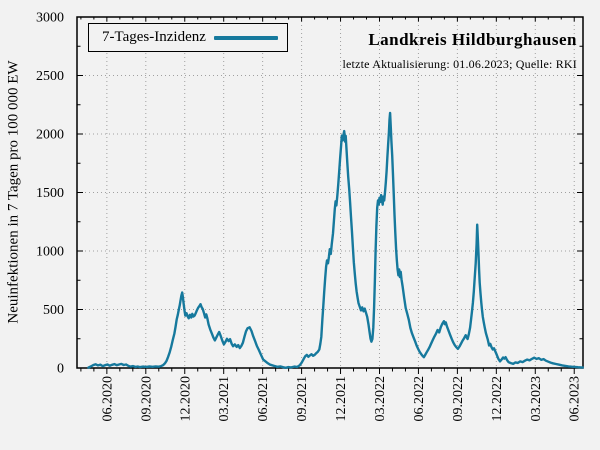  I want to click on svg-text: 2500, so click(50, 76).